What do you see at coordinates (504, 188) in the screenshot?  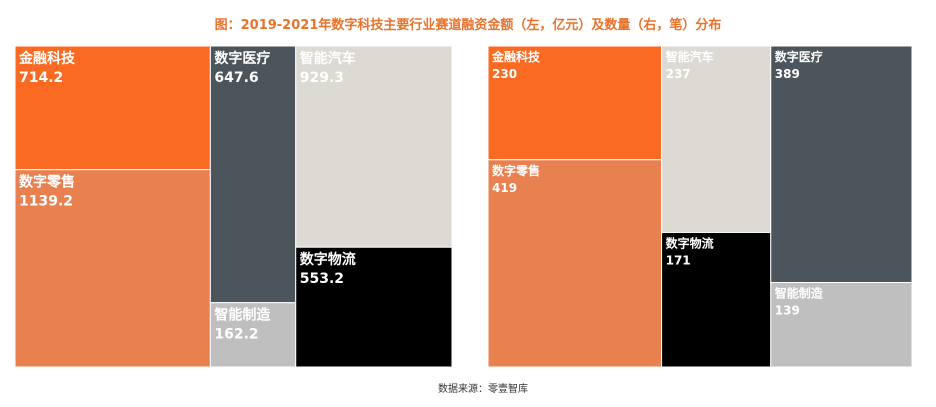 I see `treemap-value-label: 419` at bounding box center [504, 188].